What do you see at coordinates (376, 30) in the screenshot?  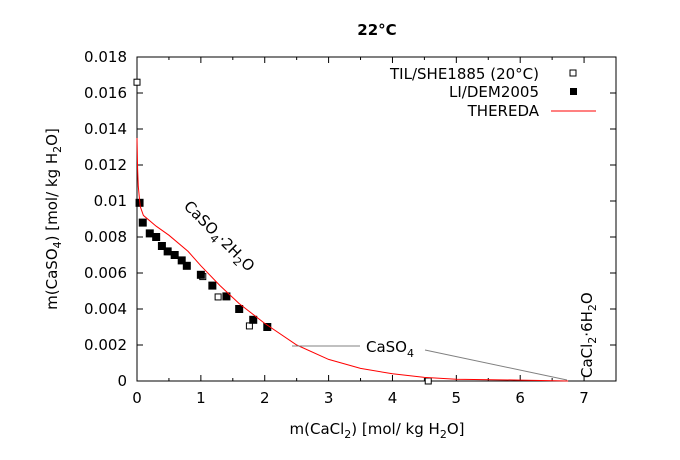 I see `chart-title: 22°C` at bounding box center [376, 30].